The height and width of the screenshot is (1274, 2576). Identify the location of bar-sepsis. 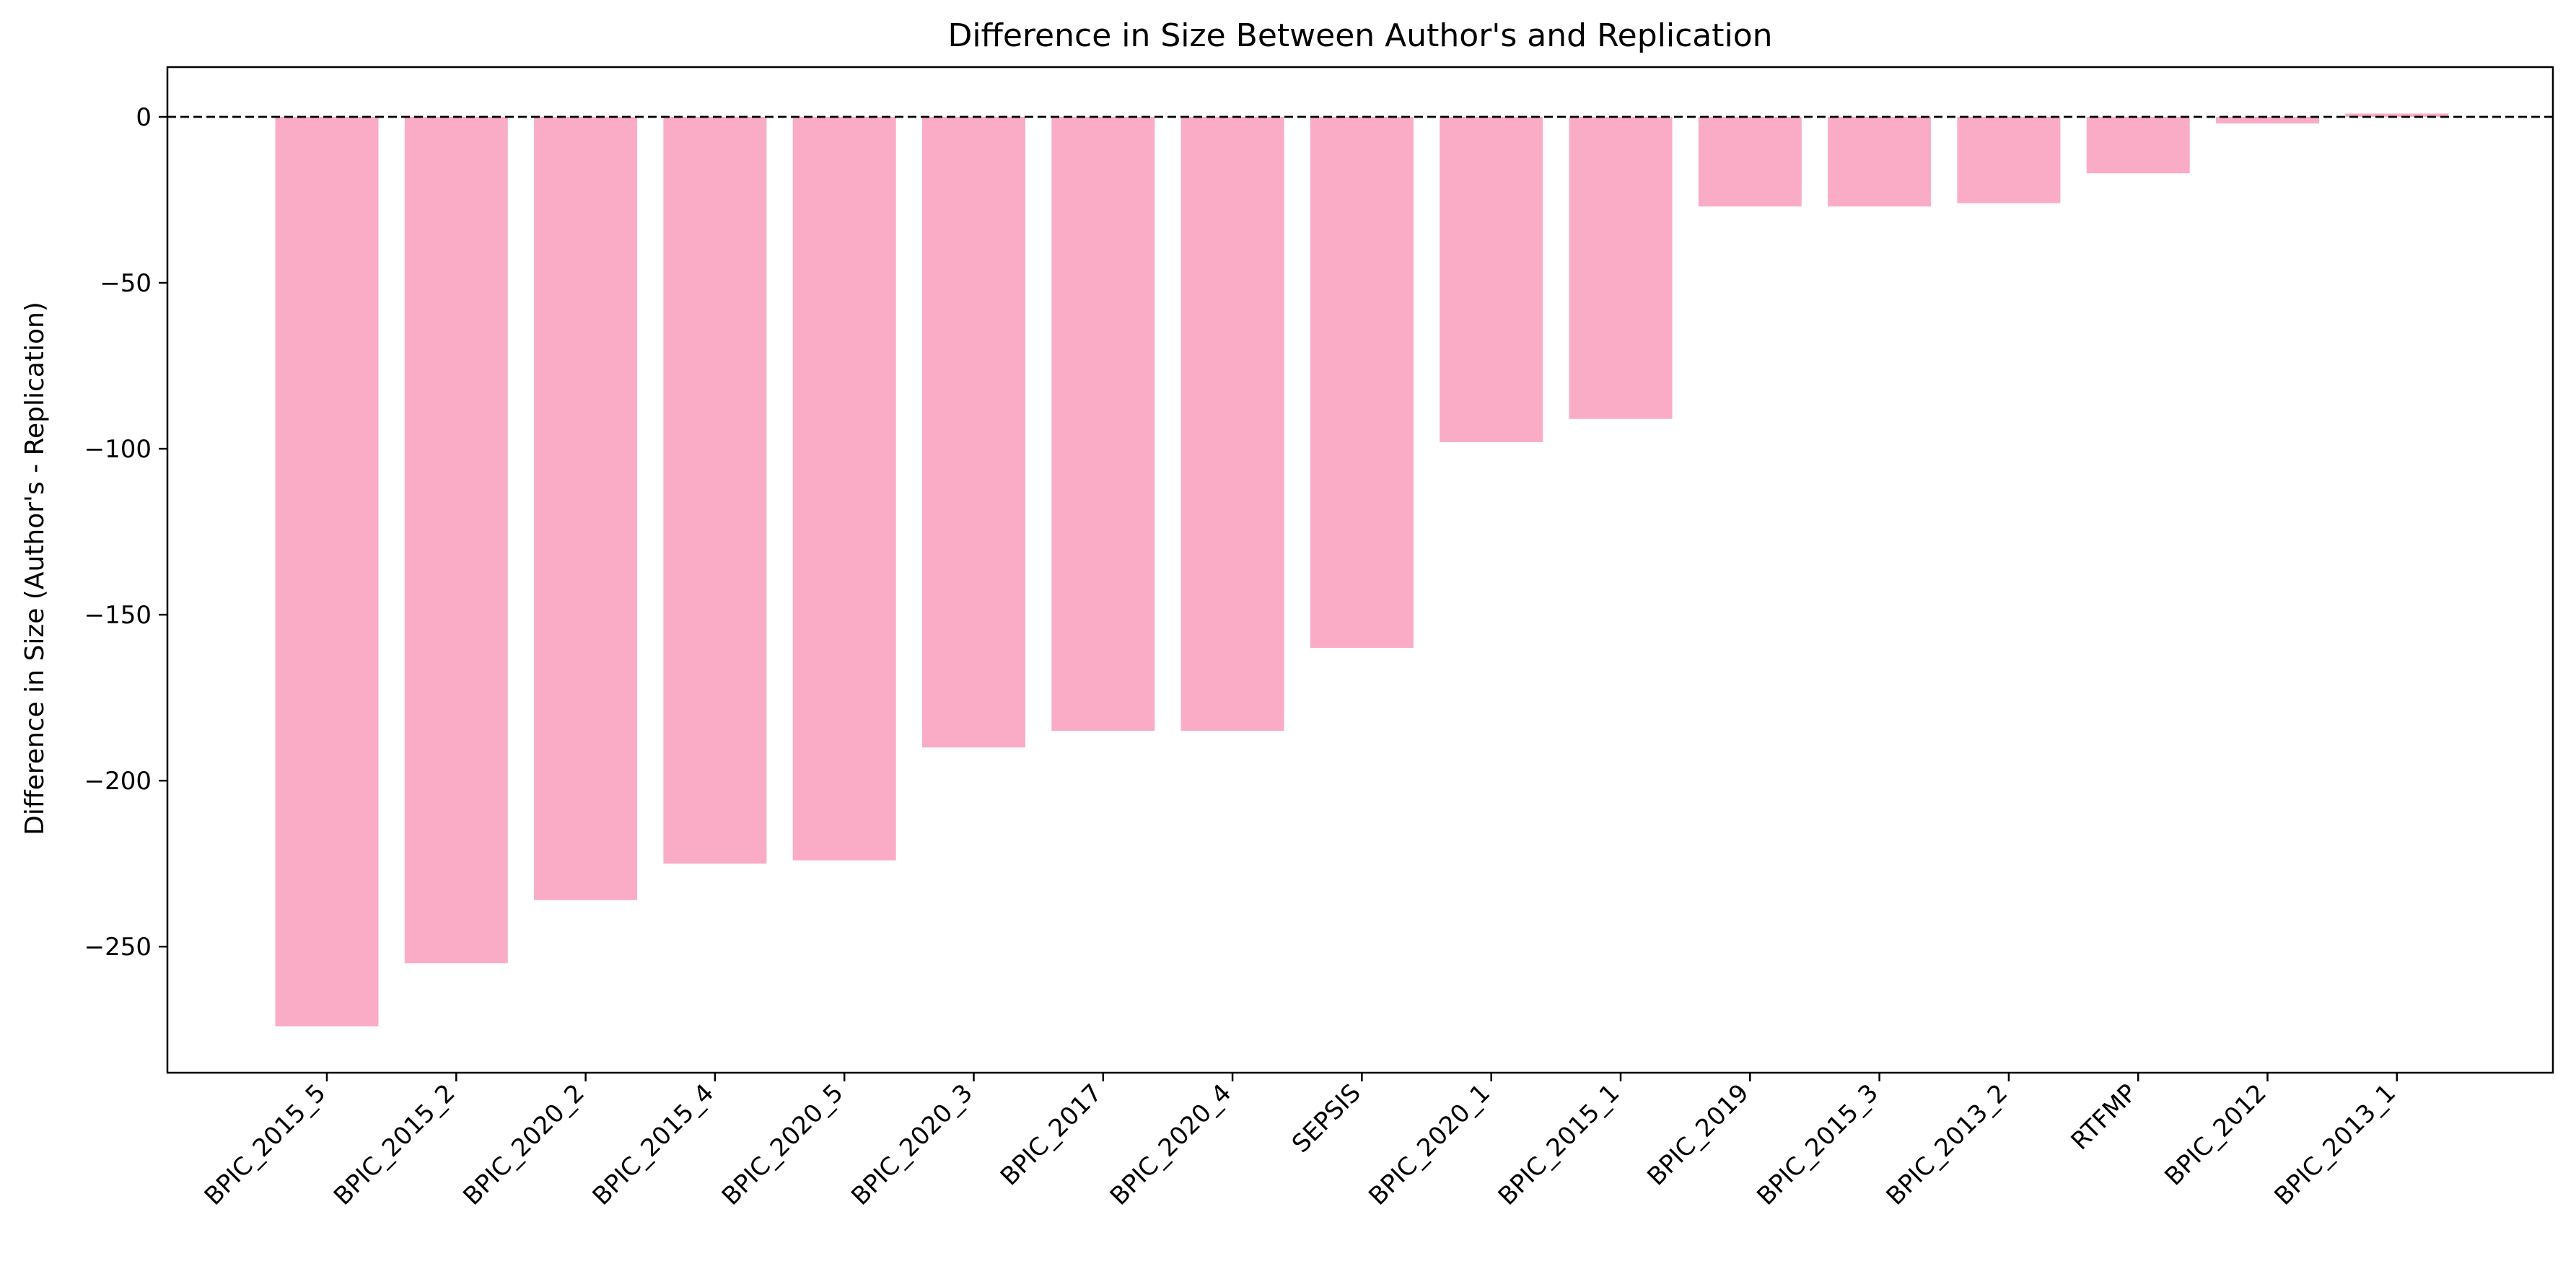
(1362, 383).